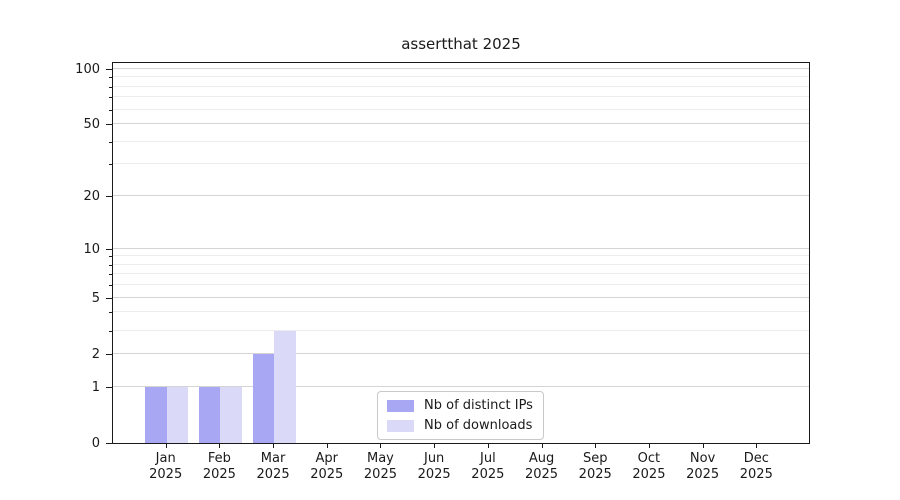 This screenshot has width=900, height=500. Describe the element at coordinates (542, 446) in the screenshot. I see `x-tick-aug` at that location.